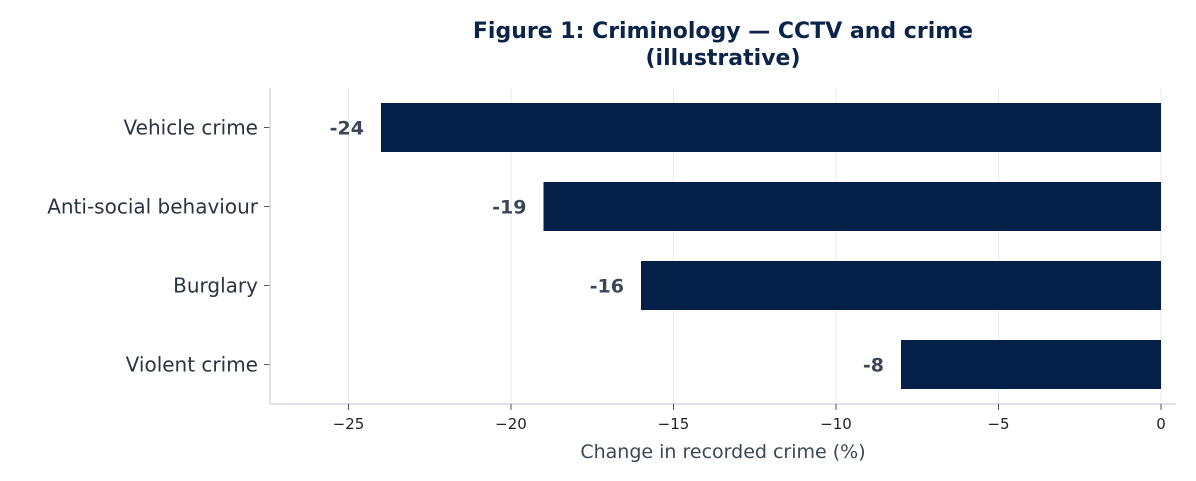  Describe the element at coordinates (722, 452) in the screenshot. I see `x-axis-title: Change in recorded crime (%)` at that location.